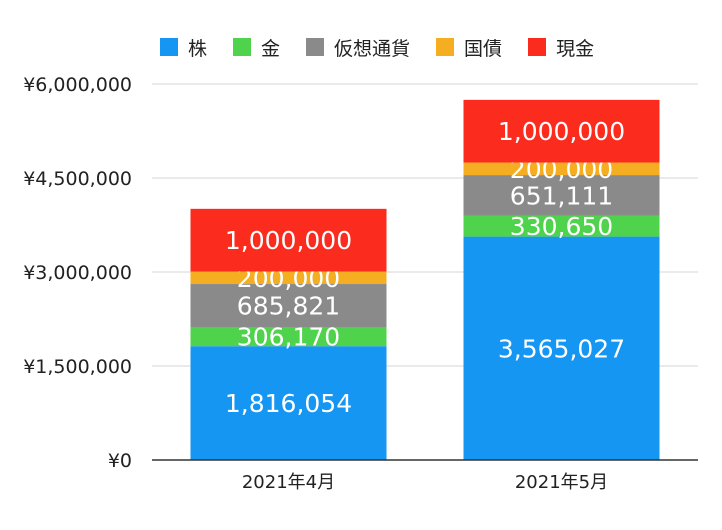  What do you see at coordinates (77, 273) in the screenshot?
I see `y-tick-label: ¥3,000,000` at bounding box center [77, 273].